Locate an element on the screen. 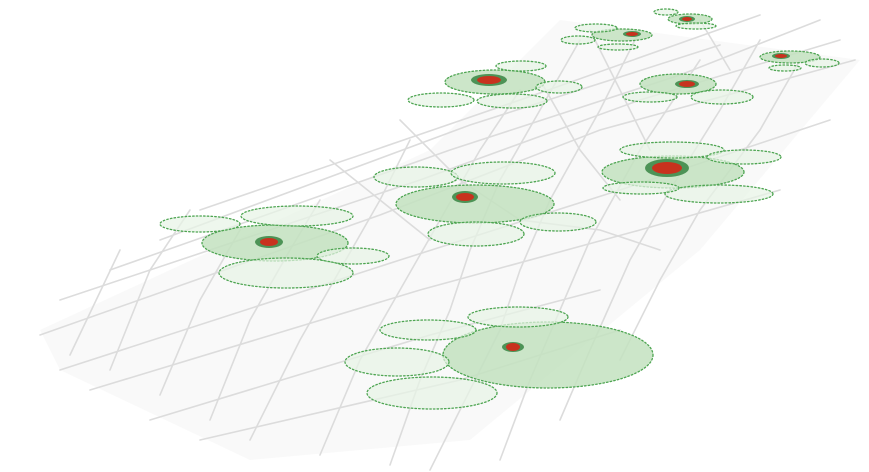 The height and width of the screenshot is (472, 869). coverage-buffer-primary is located at coordinates (475, 204).